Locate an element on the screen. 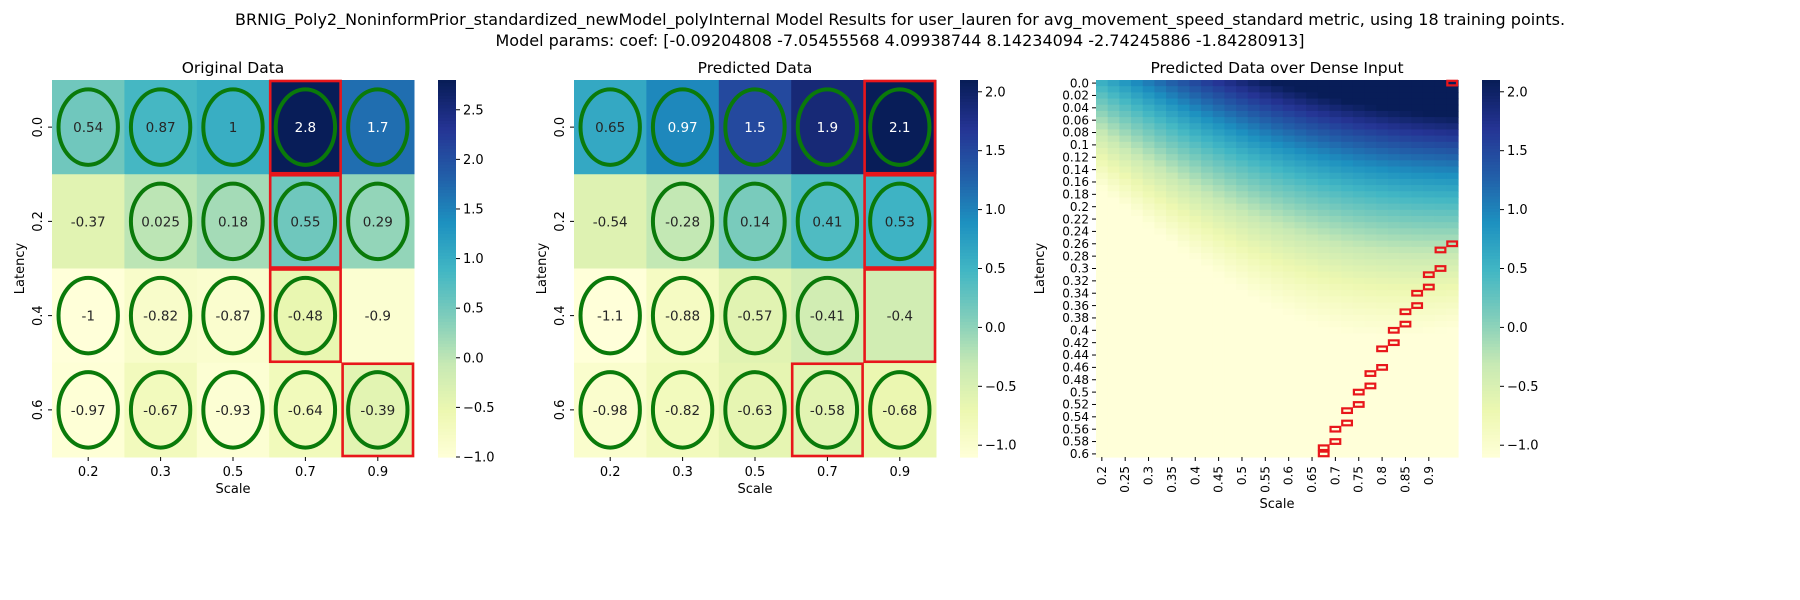 This screenshot has height=600, width=1800. y-tick-label: 0.14 is located at coordinates (1075, 170).